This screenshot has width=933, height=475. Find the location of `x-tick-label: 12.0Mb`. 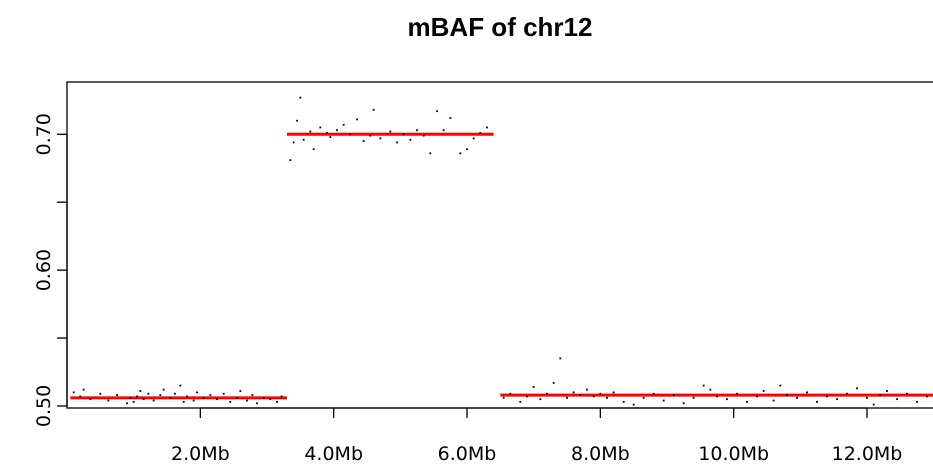

x-tick-label: 12.0Mb is located at coordinates (867, 454).